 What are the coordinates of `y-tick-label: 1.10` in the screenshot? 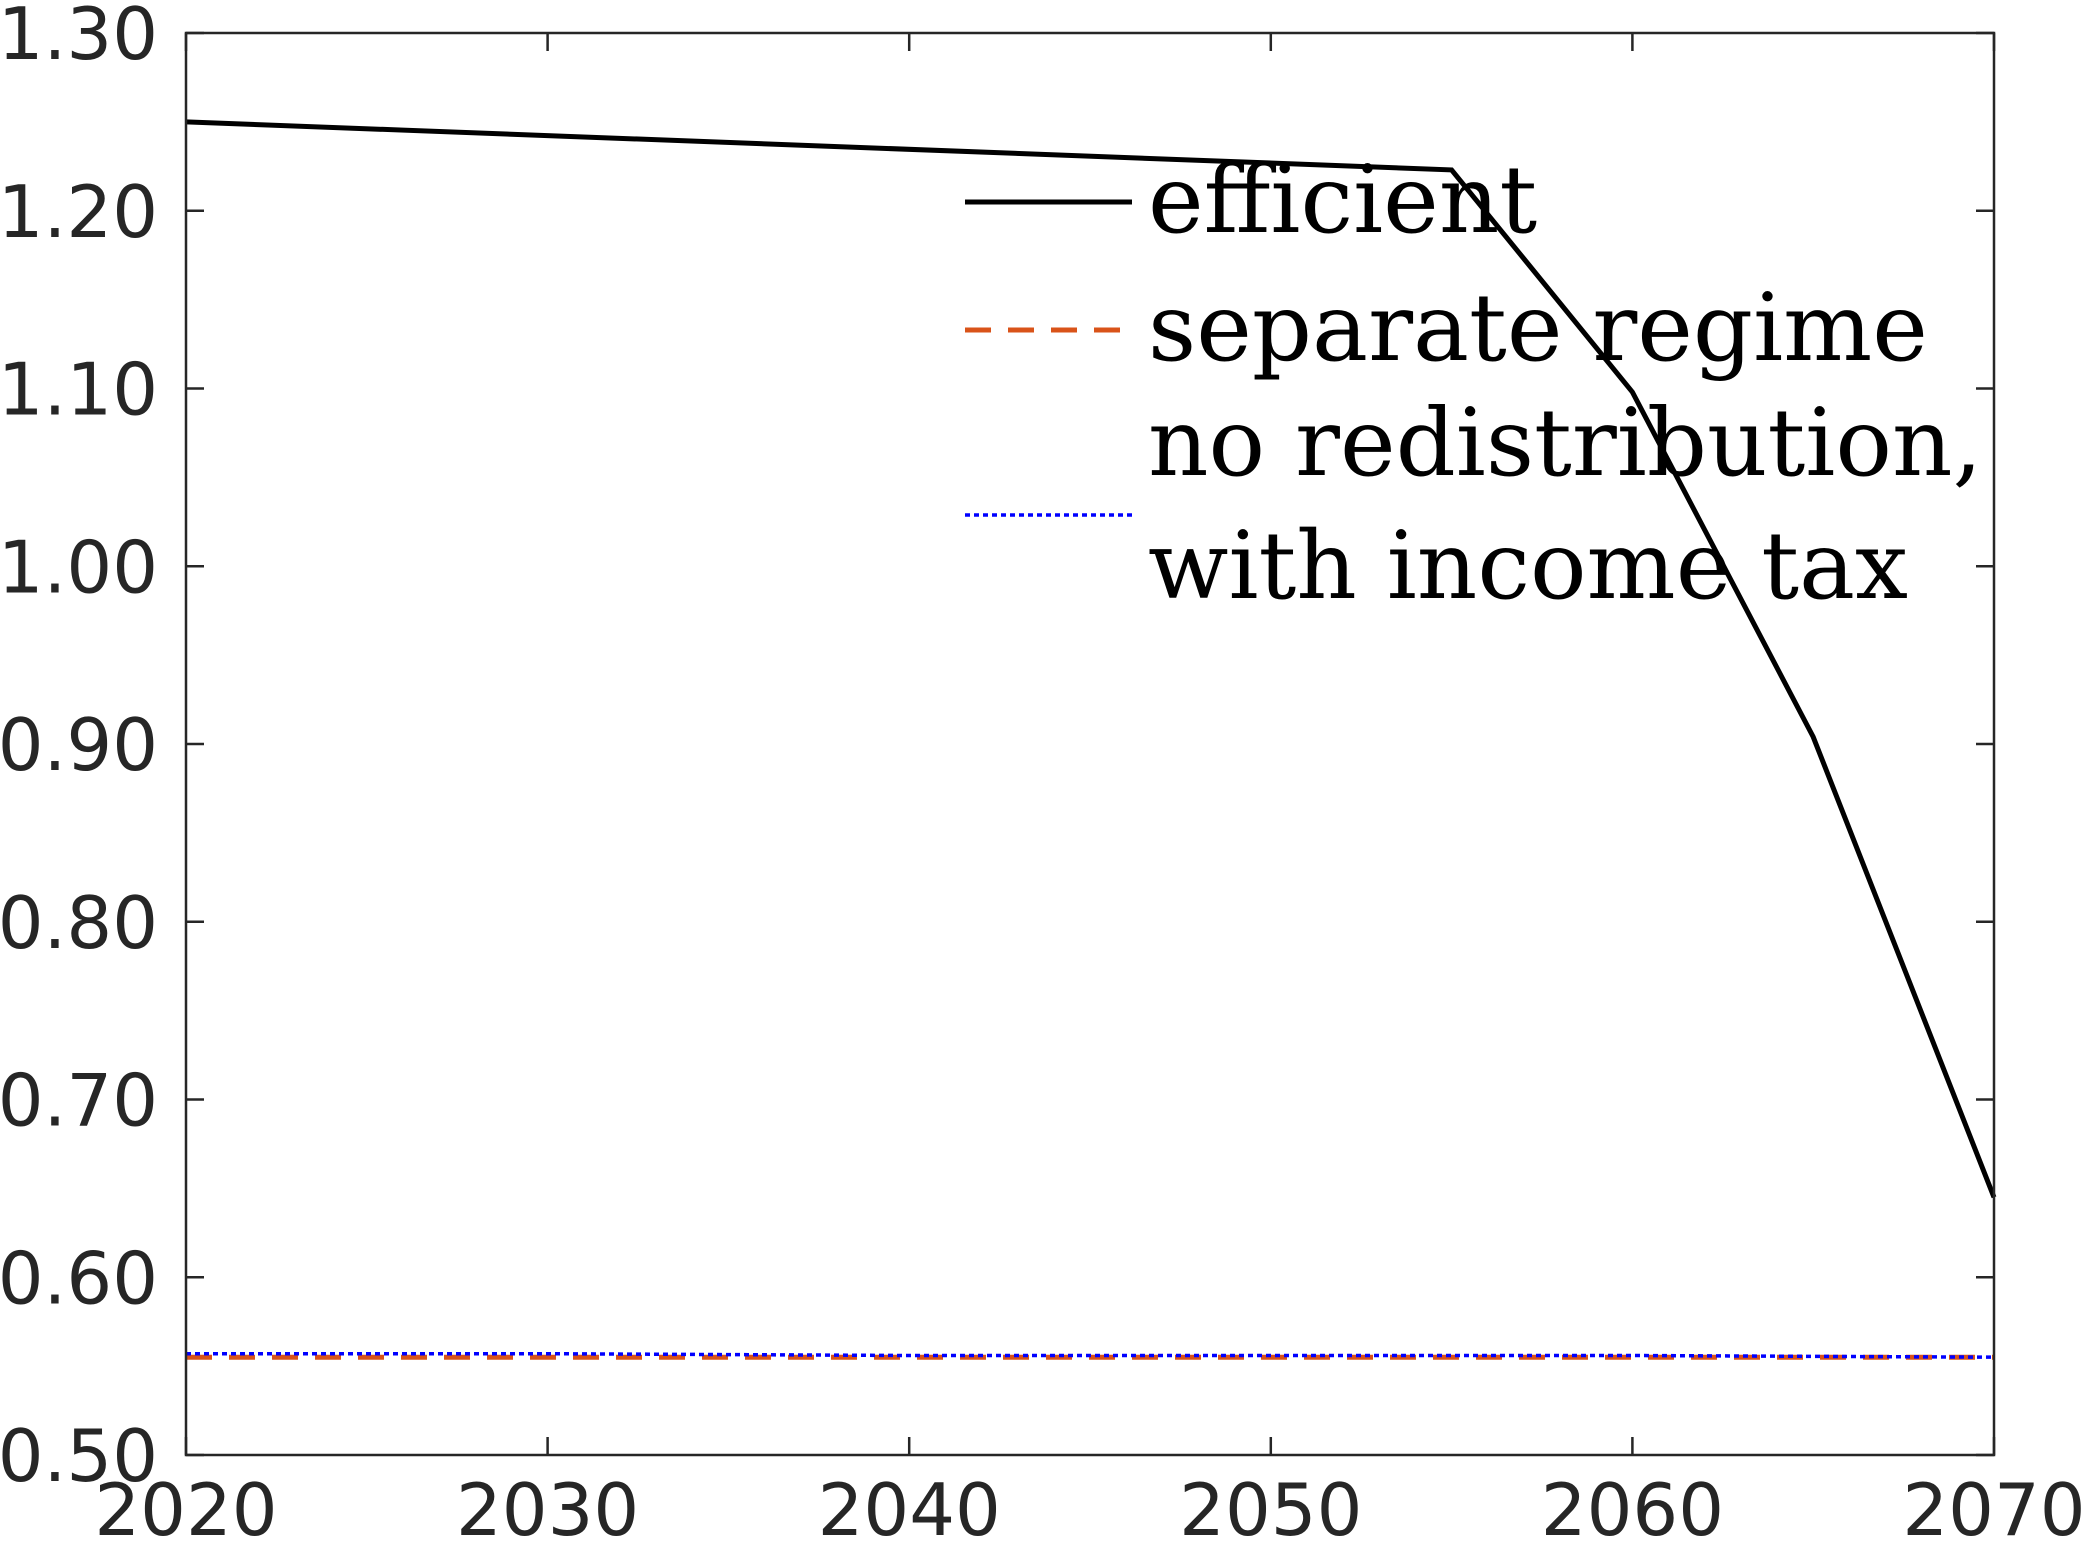 It's located at (79, 390).